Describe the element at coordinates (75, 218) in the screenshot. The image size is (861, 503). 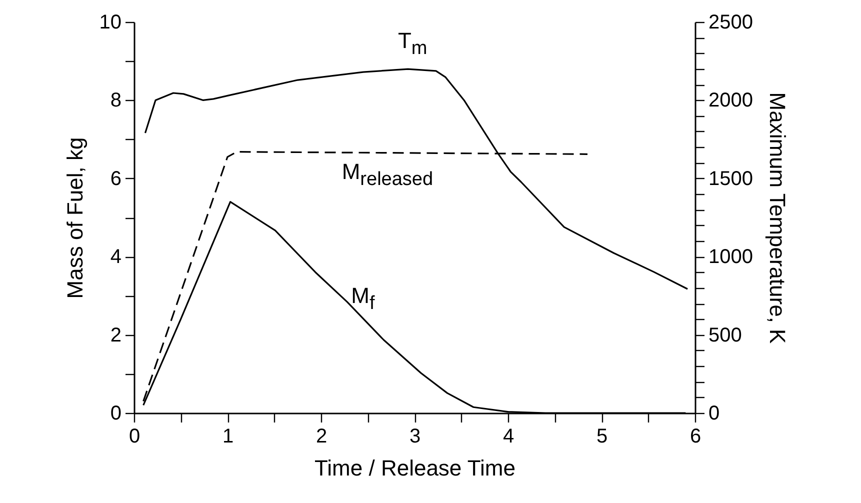
I see `y-axis-title: Mass of Fuel, kg` at that location.